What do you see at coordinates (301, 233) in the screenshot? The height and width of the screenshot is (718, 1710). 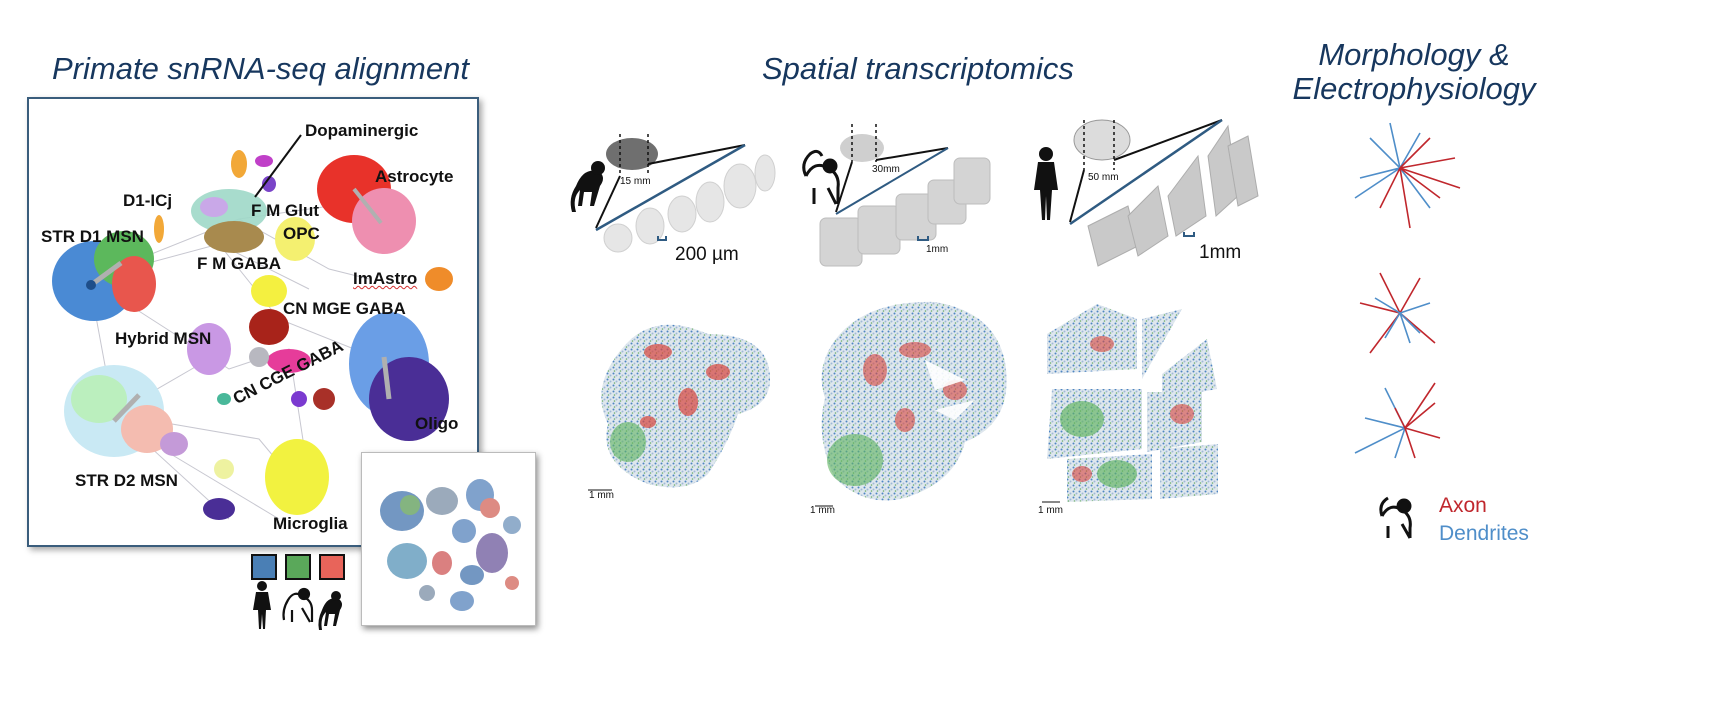 I see `label-opc: OPC` at bounding box center [301, 233].